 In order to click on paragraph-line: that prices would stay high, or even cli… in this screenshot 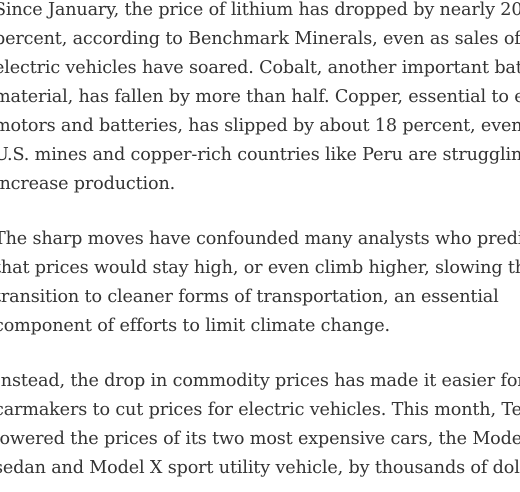, I will do `click(260, 268)`.